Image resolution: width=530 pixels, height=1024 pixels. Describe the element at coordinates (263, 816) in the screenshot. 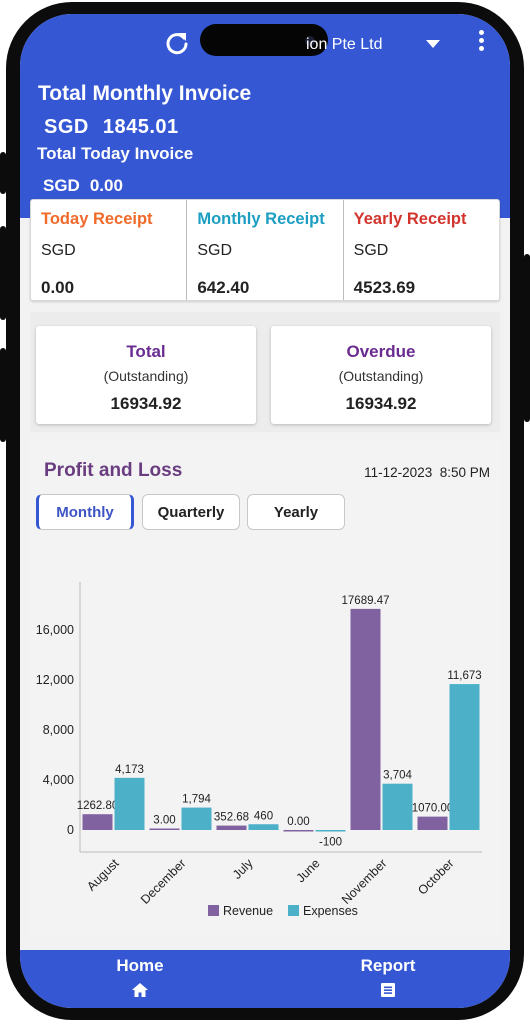

I see `data-label: 460` at that location.